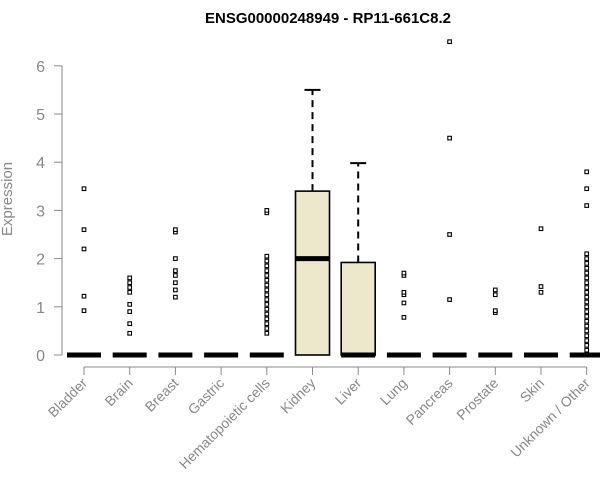 This screenshot has width=600, height=500. I want to click on y-tick-label: 6, so click(40, 67).